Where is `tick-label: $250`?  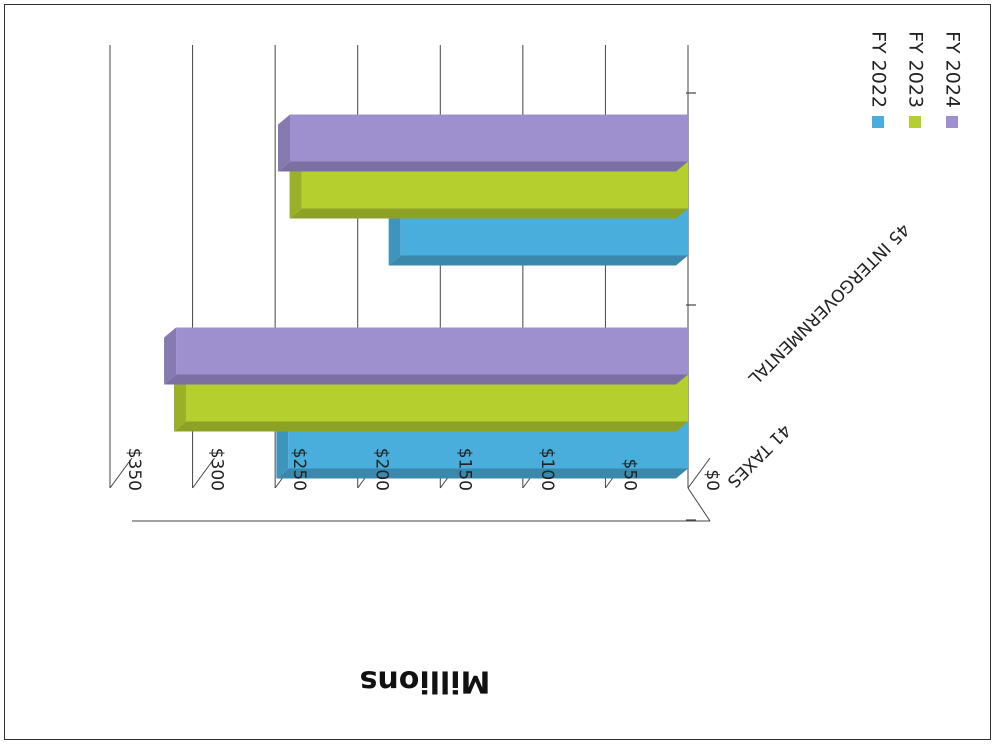
tick-label: $250 is located at coordinates (299, 469).